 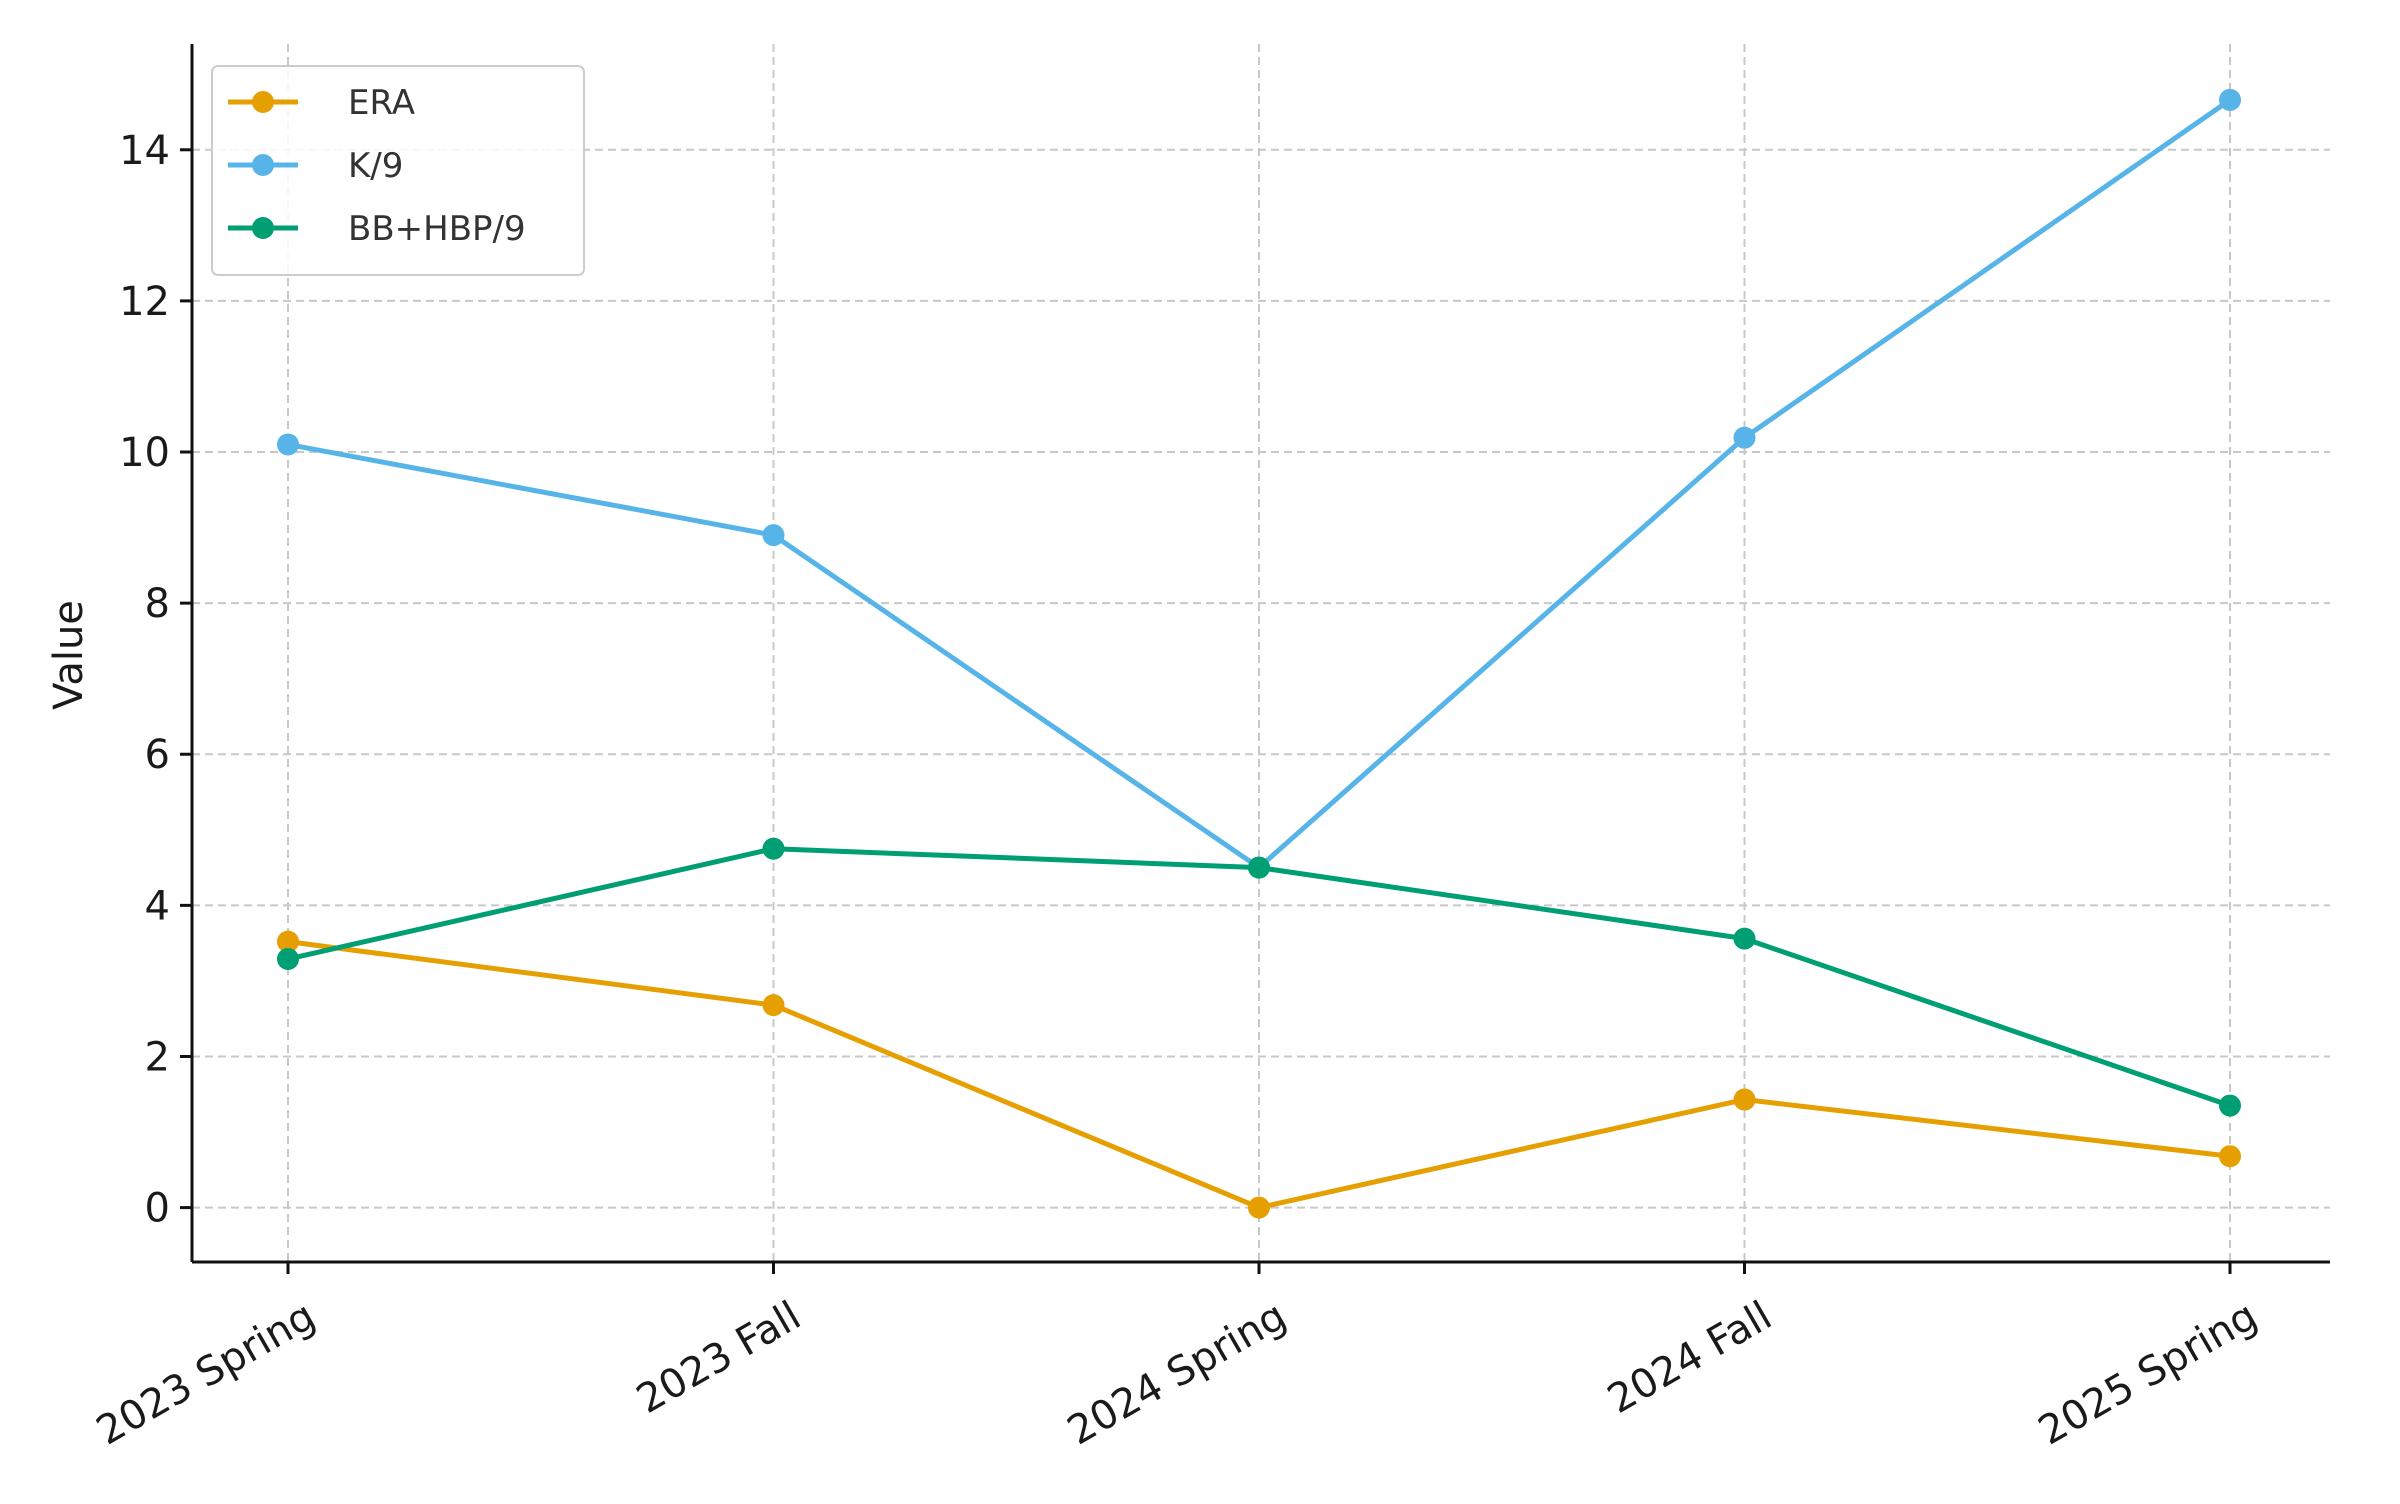 I want to click on x-tick-label: 2024 Spring, so click(x=1177, y=1374).